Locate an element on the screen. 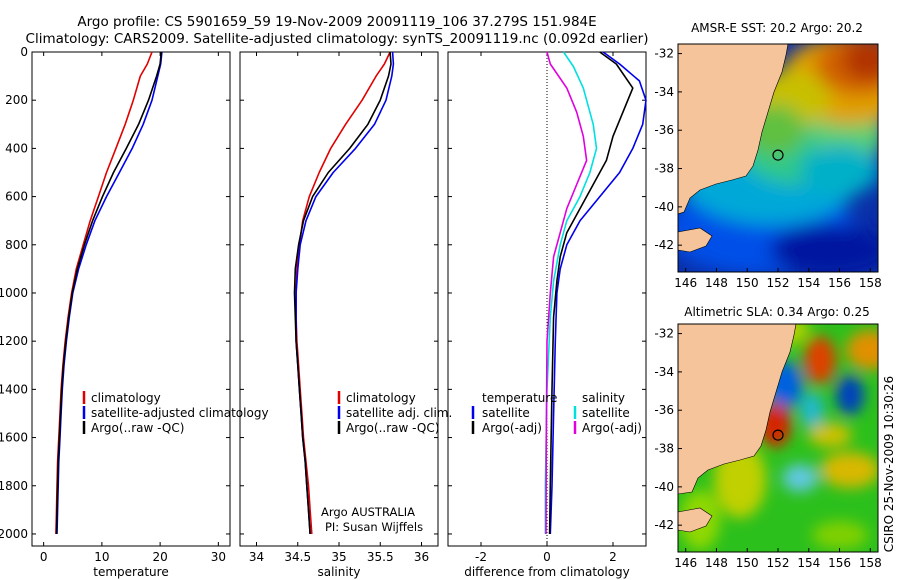 The height and width of the screenshot is (580, 900). sla-map-title: Altimetric SLA: 0.34 Argo: 0.25 is located at coordinates (776, 312).